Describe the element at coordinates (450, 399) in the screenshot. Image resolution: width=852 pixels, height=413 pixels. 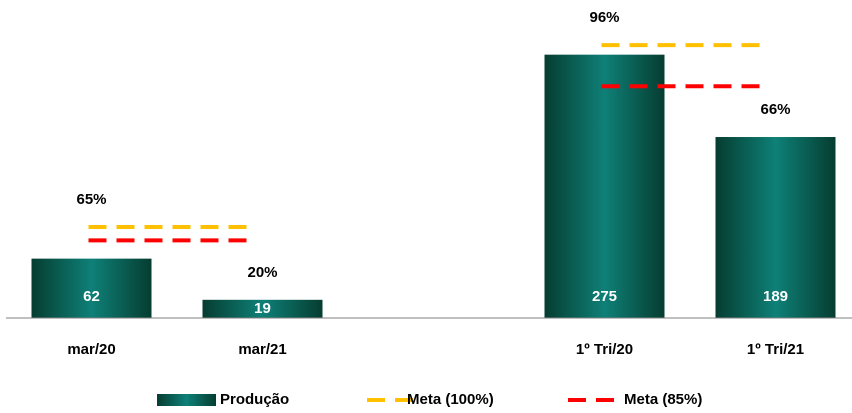
I see `legend-label: Meta (100%)` at that location.